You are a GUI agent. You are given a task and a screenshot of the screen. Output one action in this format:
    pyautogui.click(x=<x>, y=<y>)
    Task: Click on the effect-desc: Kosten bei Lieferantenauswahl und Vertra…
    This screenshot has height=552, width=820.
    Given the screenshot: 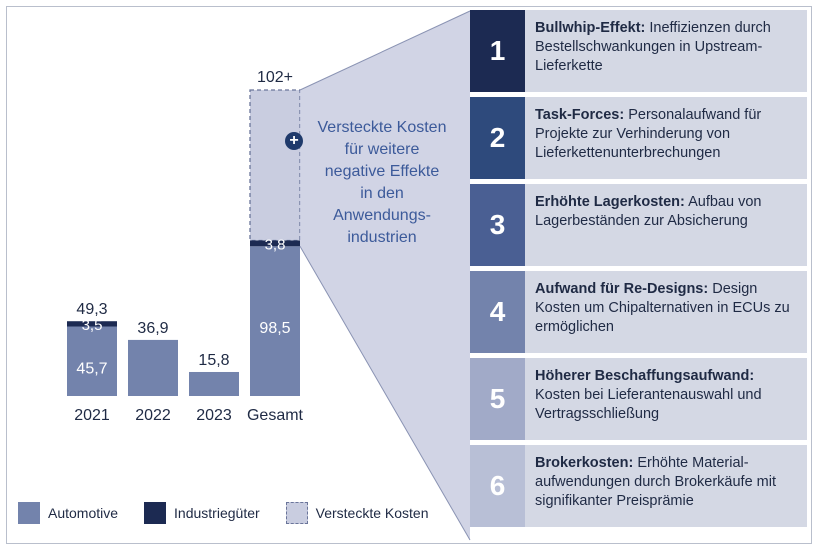 What is the action you would take?
    pyautogui.click(x=648, y=404)
    